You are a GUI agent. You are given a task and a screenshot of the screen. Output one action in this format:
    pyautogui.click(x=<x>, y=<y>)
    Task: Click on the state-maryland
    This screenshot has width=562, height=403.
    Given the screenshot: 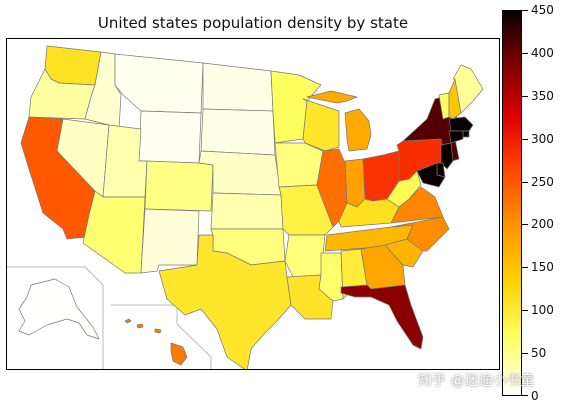 What is the action you would take?
    pyautogui.click(x=431, y=175)
    